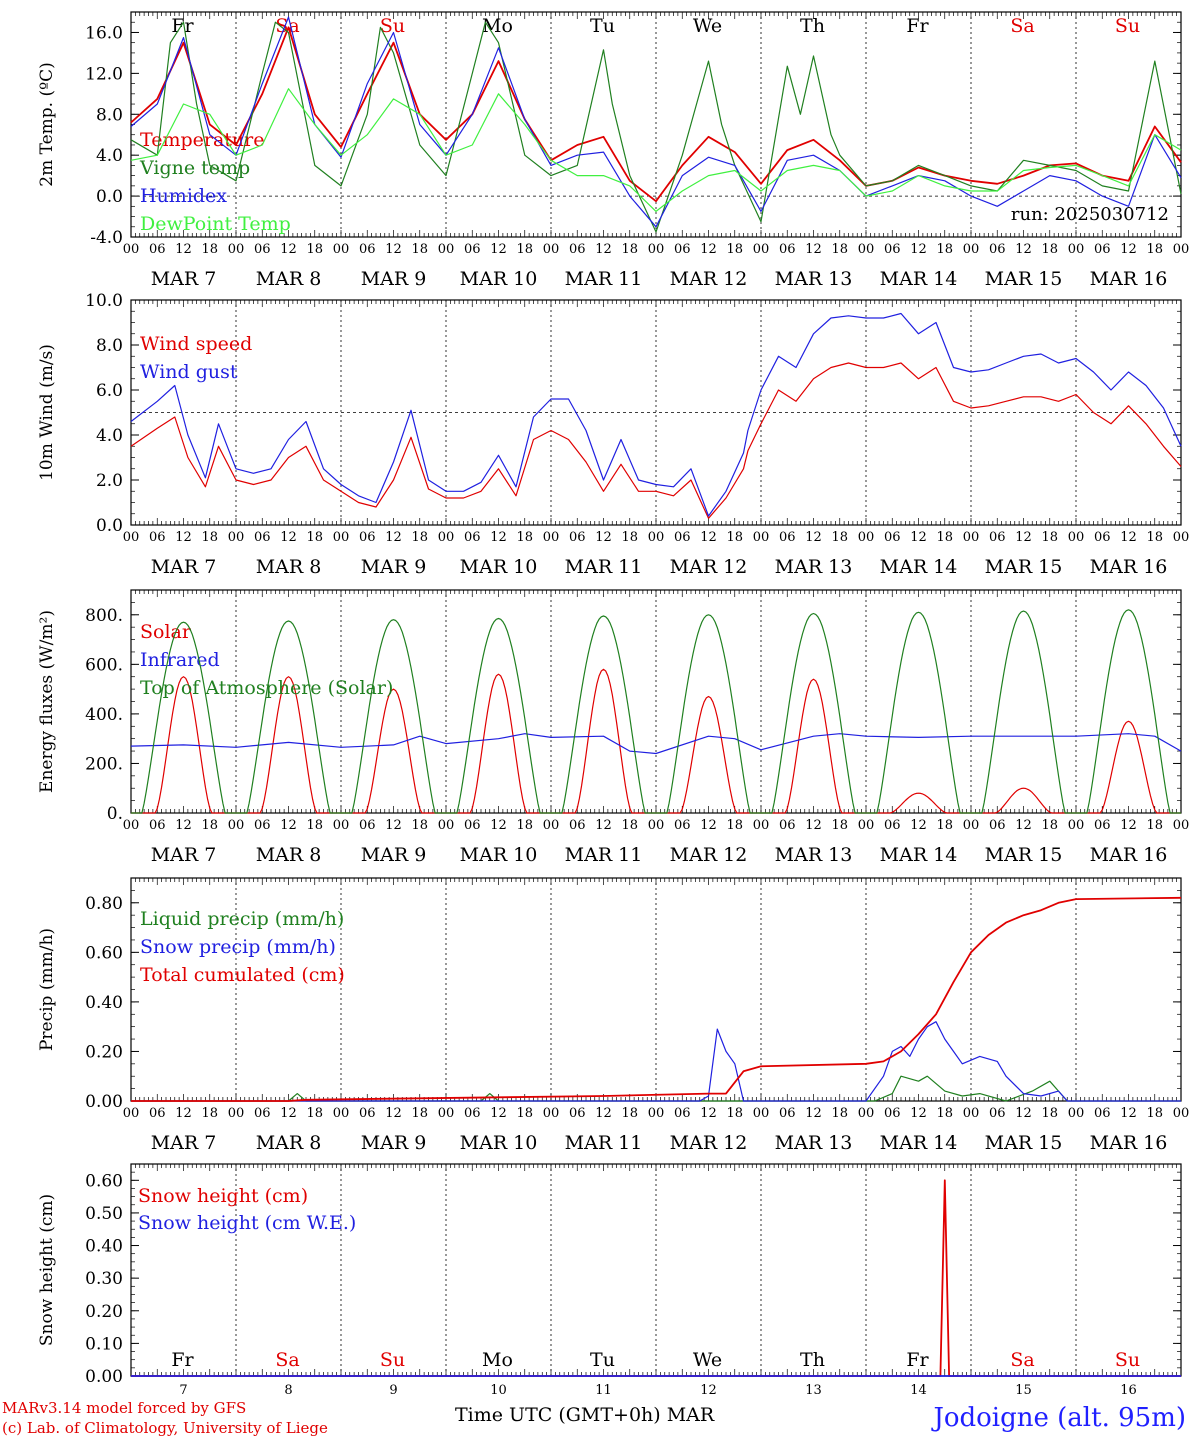  I want to click on x-date-label: MAR 13, so click(814, 1143).